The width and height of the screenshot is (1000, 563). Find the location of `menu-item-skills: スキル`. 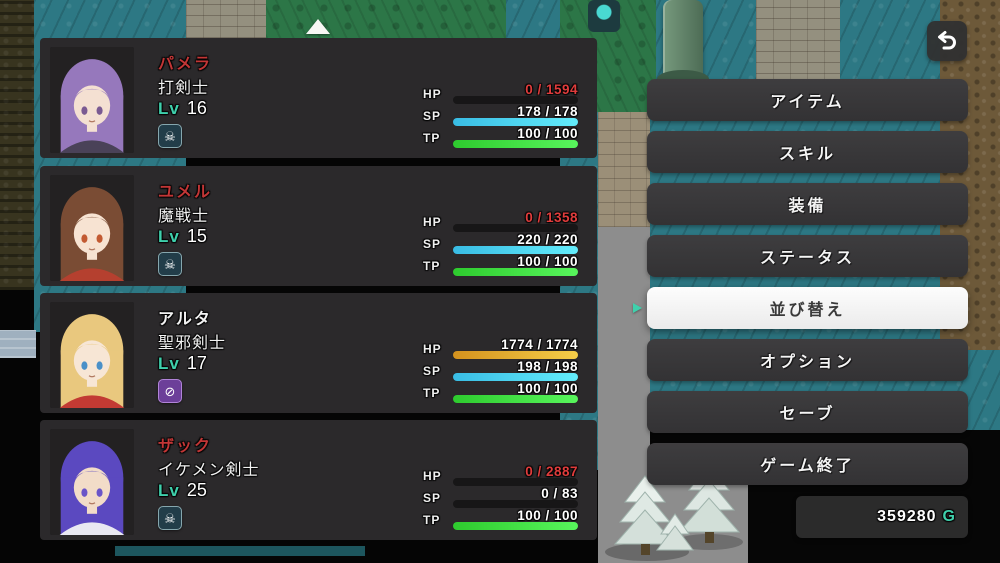

menu-item-skills: スキル is located at coordinates (807, 152).